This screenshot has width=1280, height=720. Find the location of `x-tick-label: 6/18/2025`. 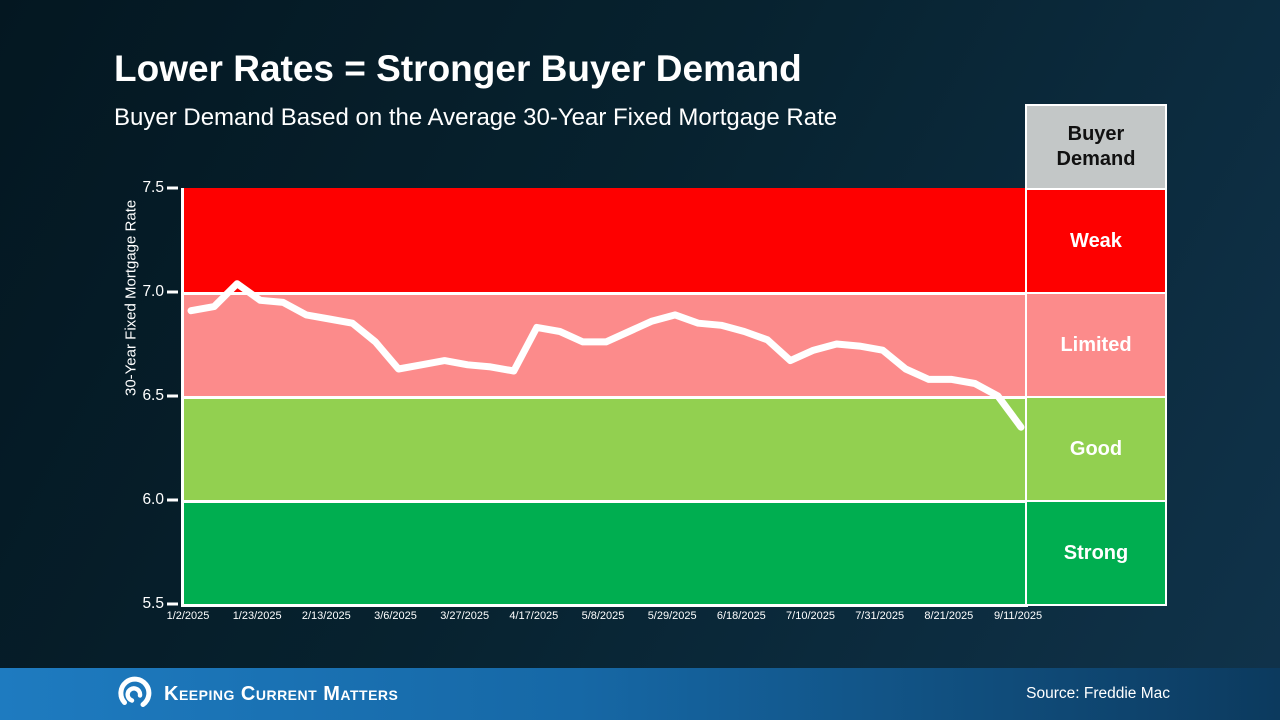

x-tick-label: 6/18/2025 is located at coordinates (741, 616).